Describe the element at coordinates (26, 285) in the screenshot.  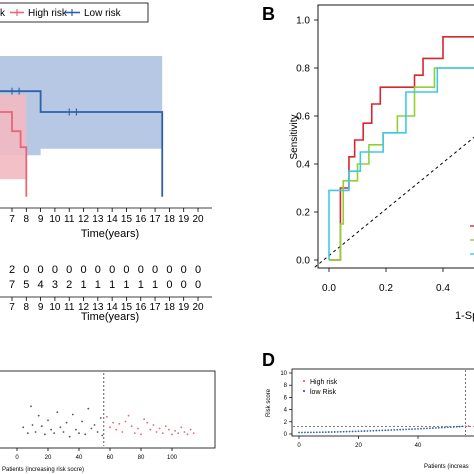
I see `risk-table-cell: 5` at that location.